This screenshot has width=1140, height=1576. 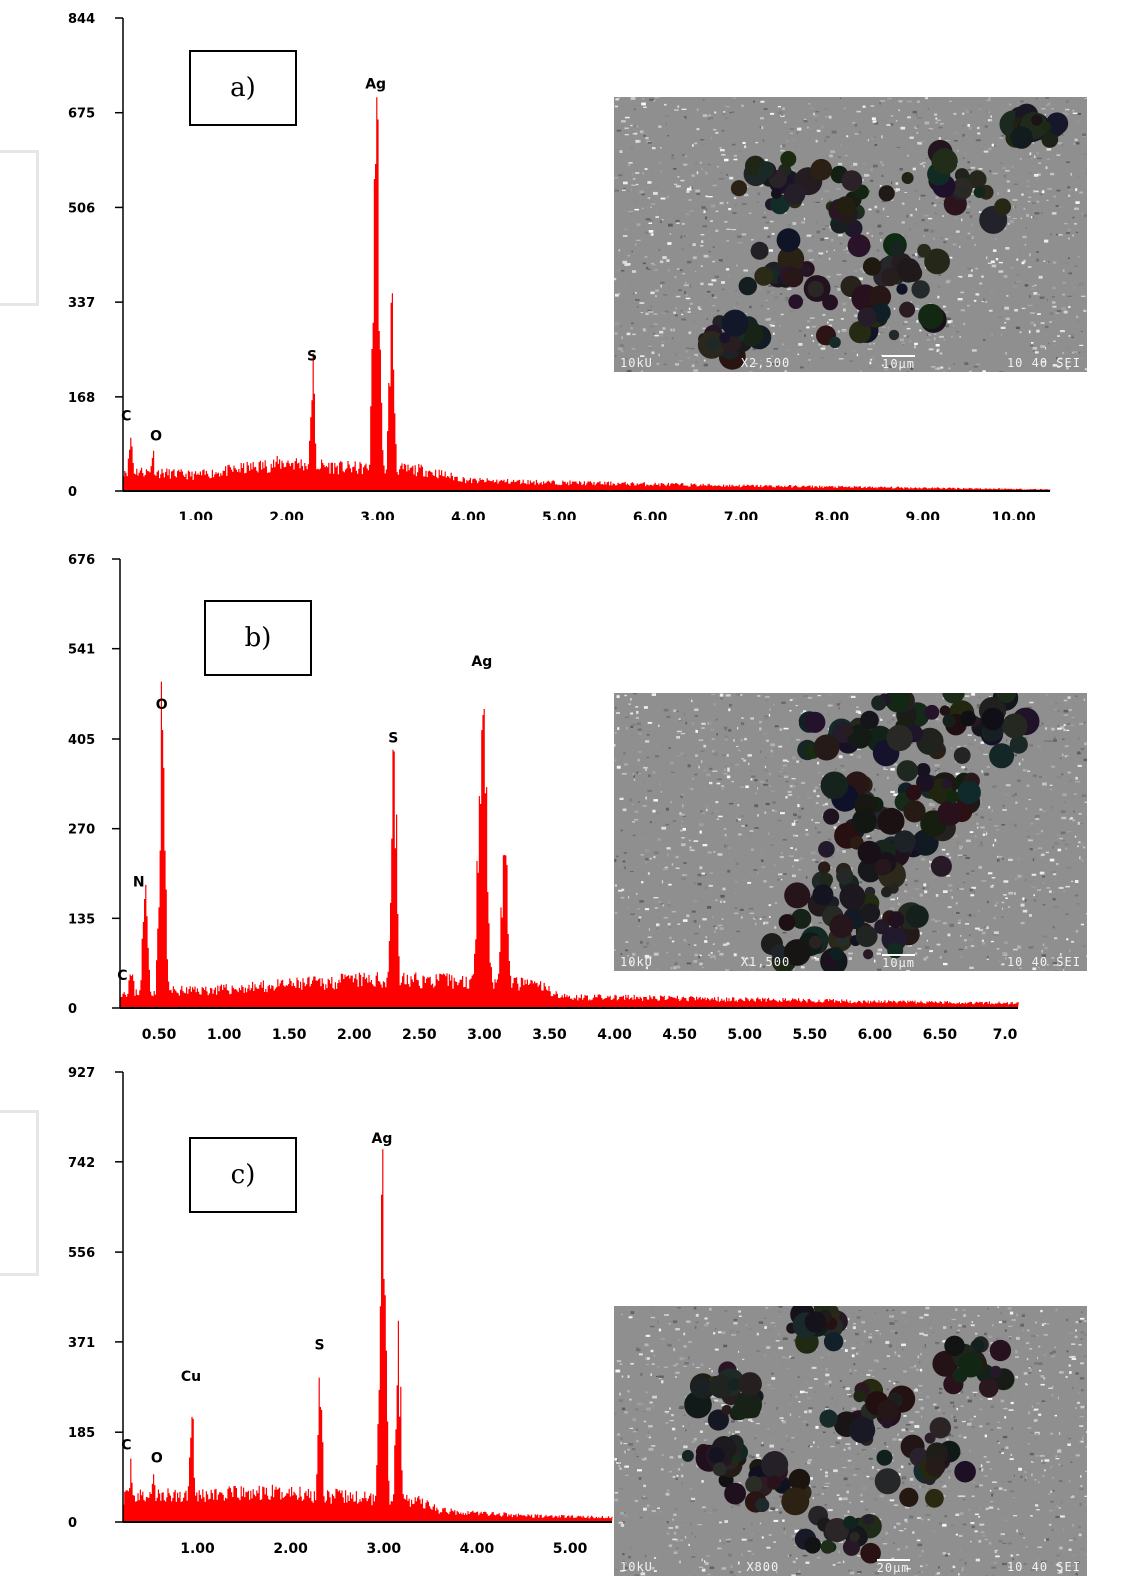 I want to click on y-tick-label-b: 676, so click(x=81, y=560).